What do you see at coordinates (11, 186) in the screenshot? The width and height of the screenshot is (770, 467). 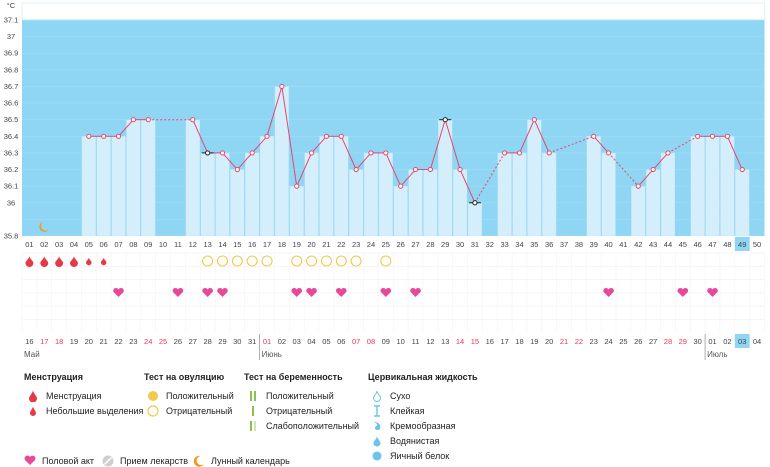 I see `y-tick-label: 36.1` at bounding box center [11, 186].